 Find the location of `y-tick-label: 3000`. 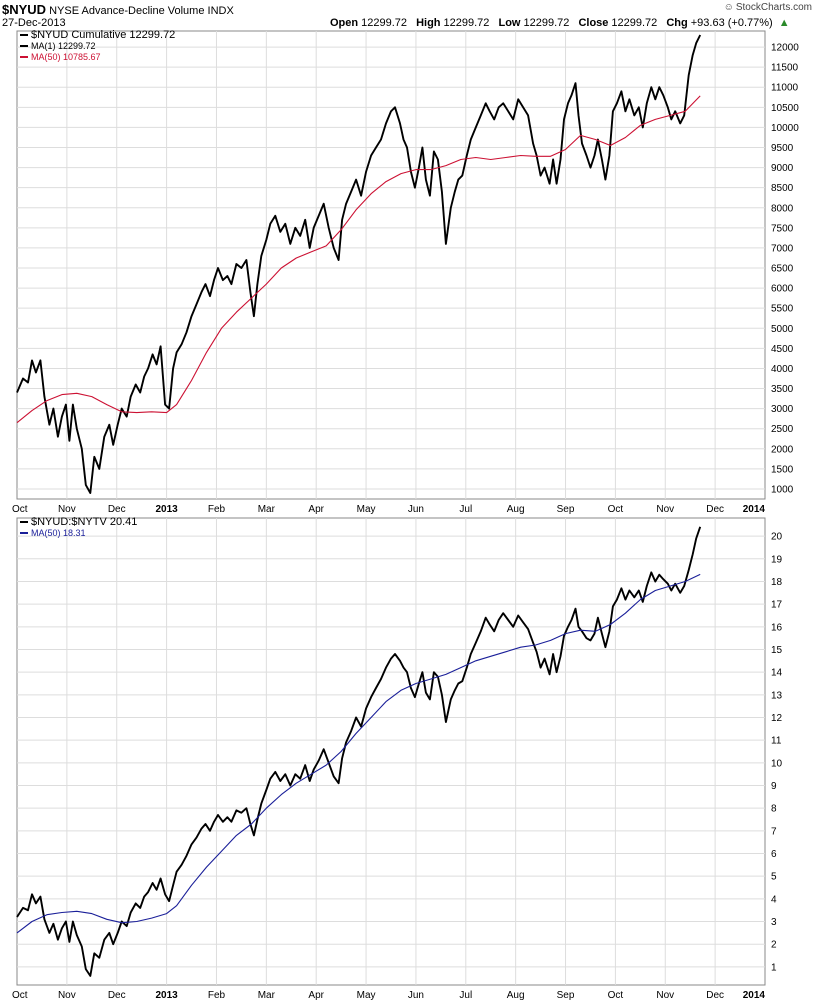

y-tick-label: 3000 is located at coordinates (782, 409).